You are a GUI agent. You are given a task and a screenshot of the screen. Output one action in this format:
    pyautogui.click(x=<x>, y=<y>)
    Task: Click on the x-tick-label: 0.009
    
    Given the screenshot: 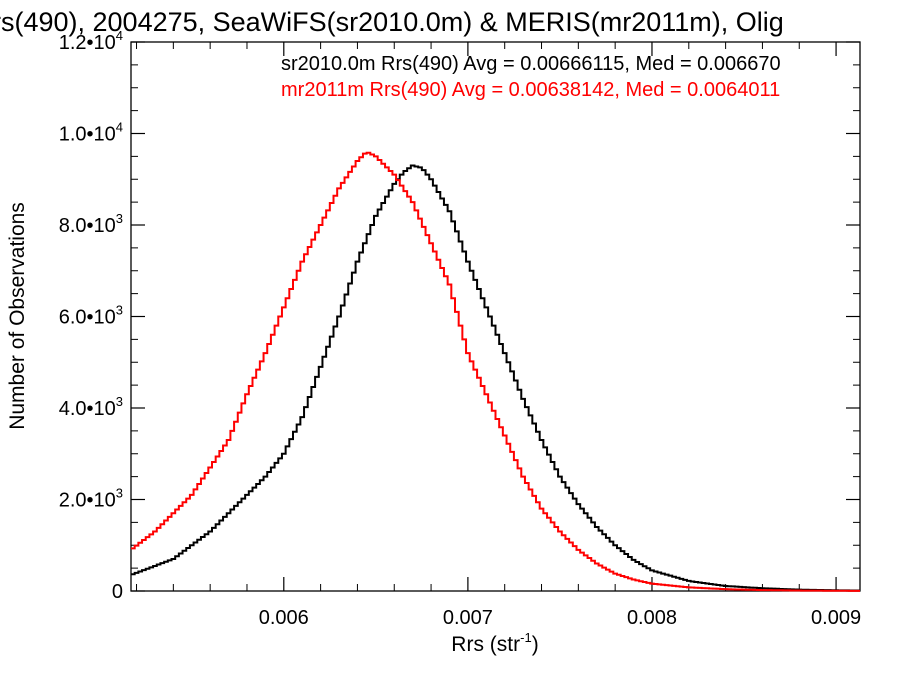 What is the action you would take?
    pyautogui.click(x=836, y=618)
    